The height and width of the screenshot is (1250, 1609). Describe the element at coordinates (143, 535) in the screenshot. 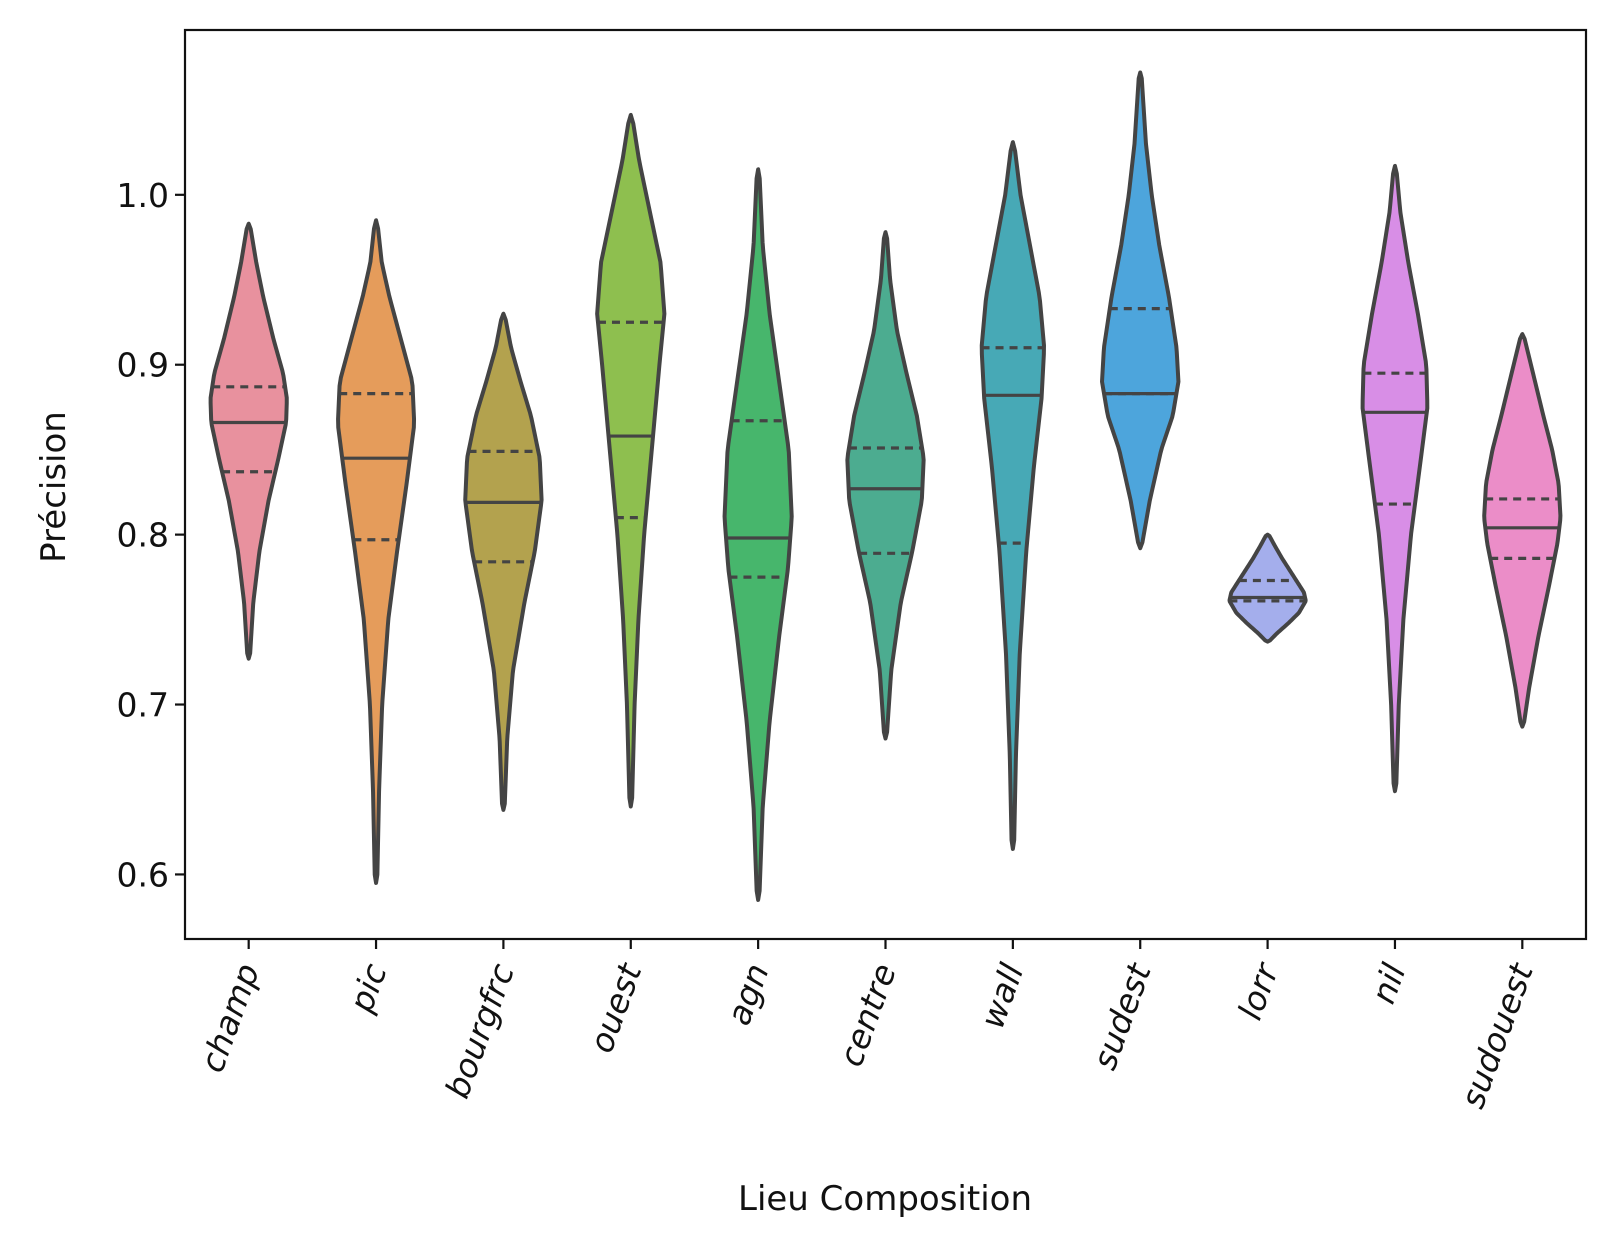

I see `y-tick-label: 0.8` at that location.